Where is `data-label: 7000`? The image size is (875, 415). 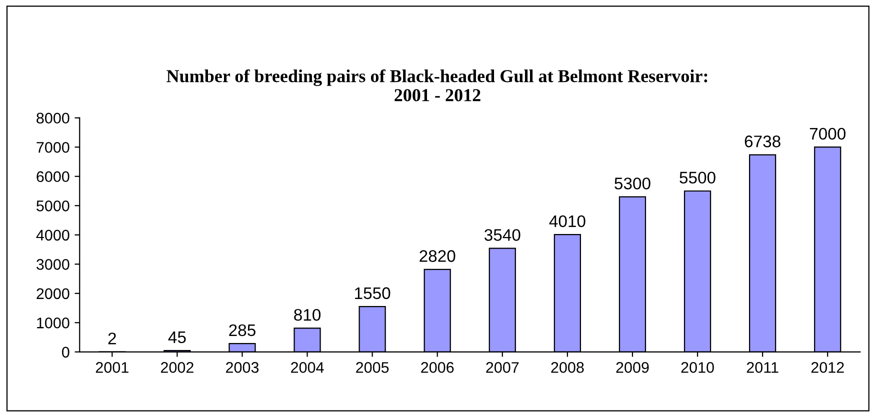
data-label: 7000 is located at coordinates (828, 134).